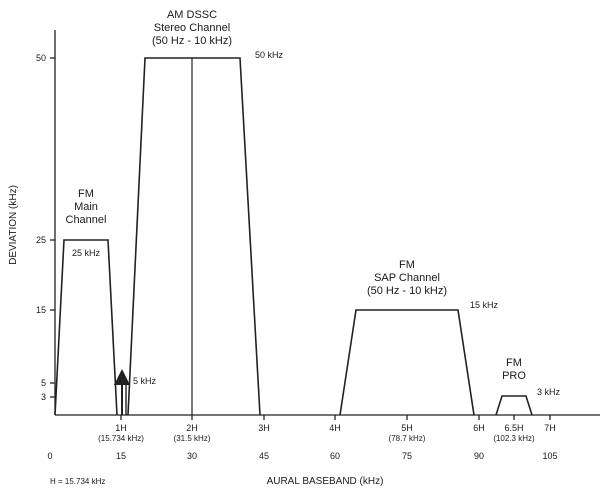  What do you see at coordinates (86, 207) in the screenshot?
I see `fm-main-title-line2: Main` at bounding box center [86, 207].